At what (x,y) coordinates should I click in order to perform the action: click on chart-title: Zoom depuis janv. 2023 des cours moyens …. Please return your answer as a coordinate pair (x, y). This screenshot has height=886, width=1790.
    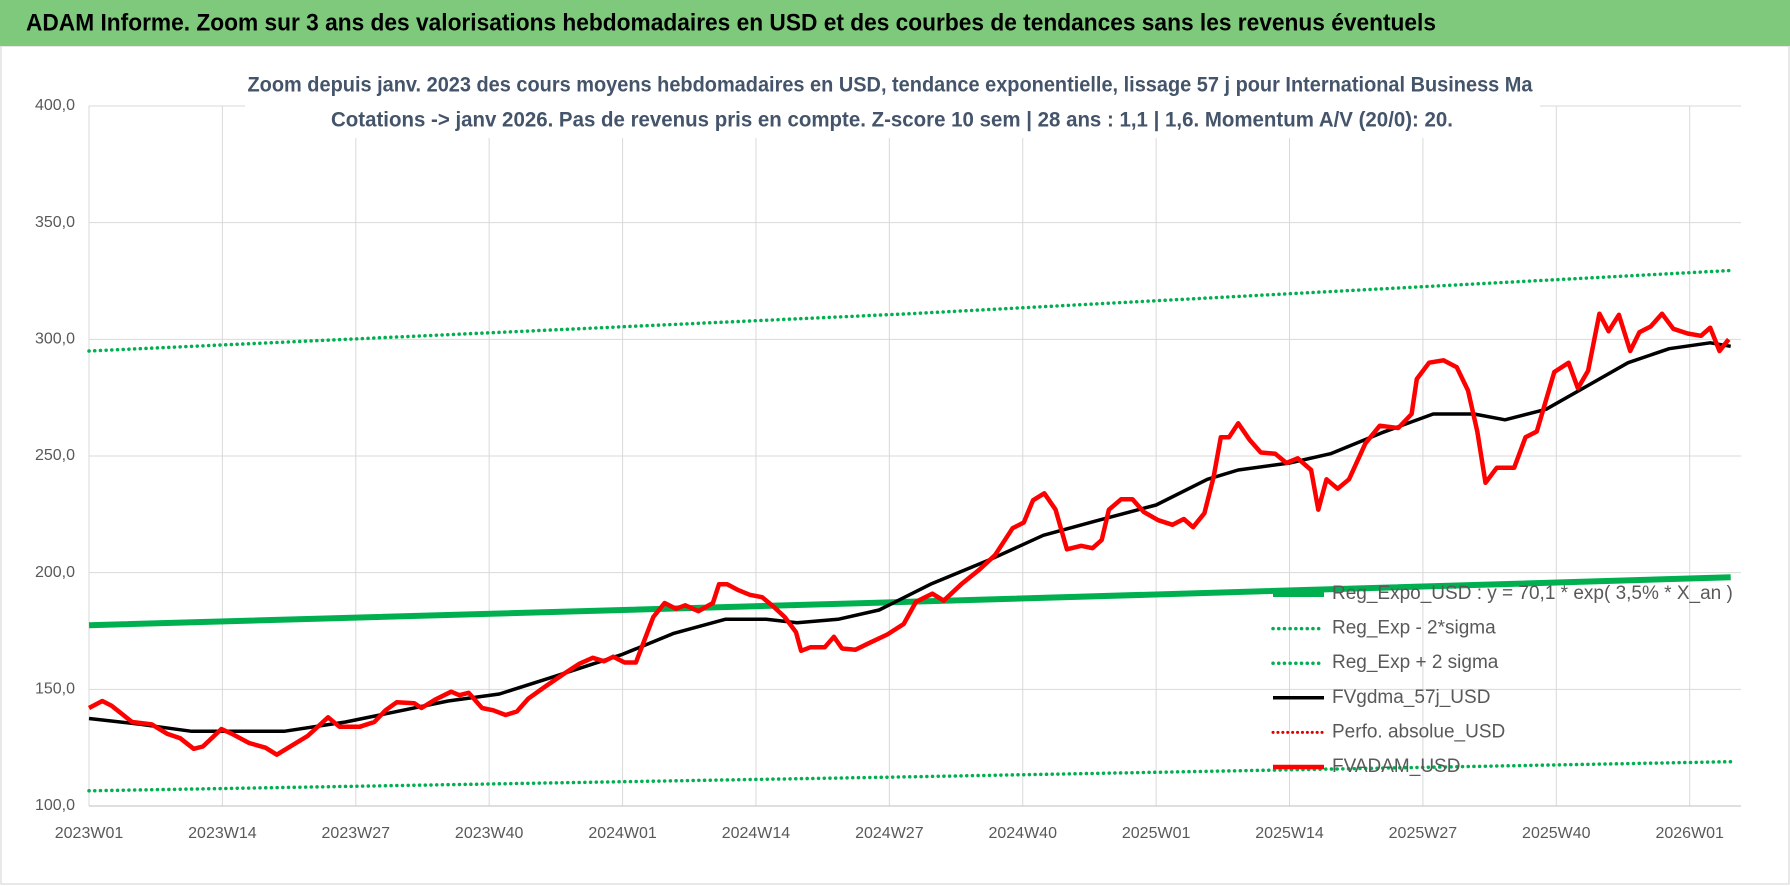
    Looking at the image, I should click on (890, 85).